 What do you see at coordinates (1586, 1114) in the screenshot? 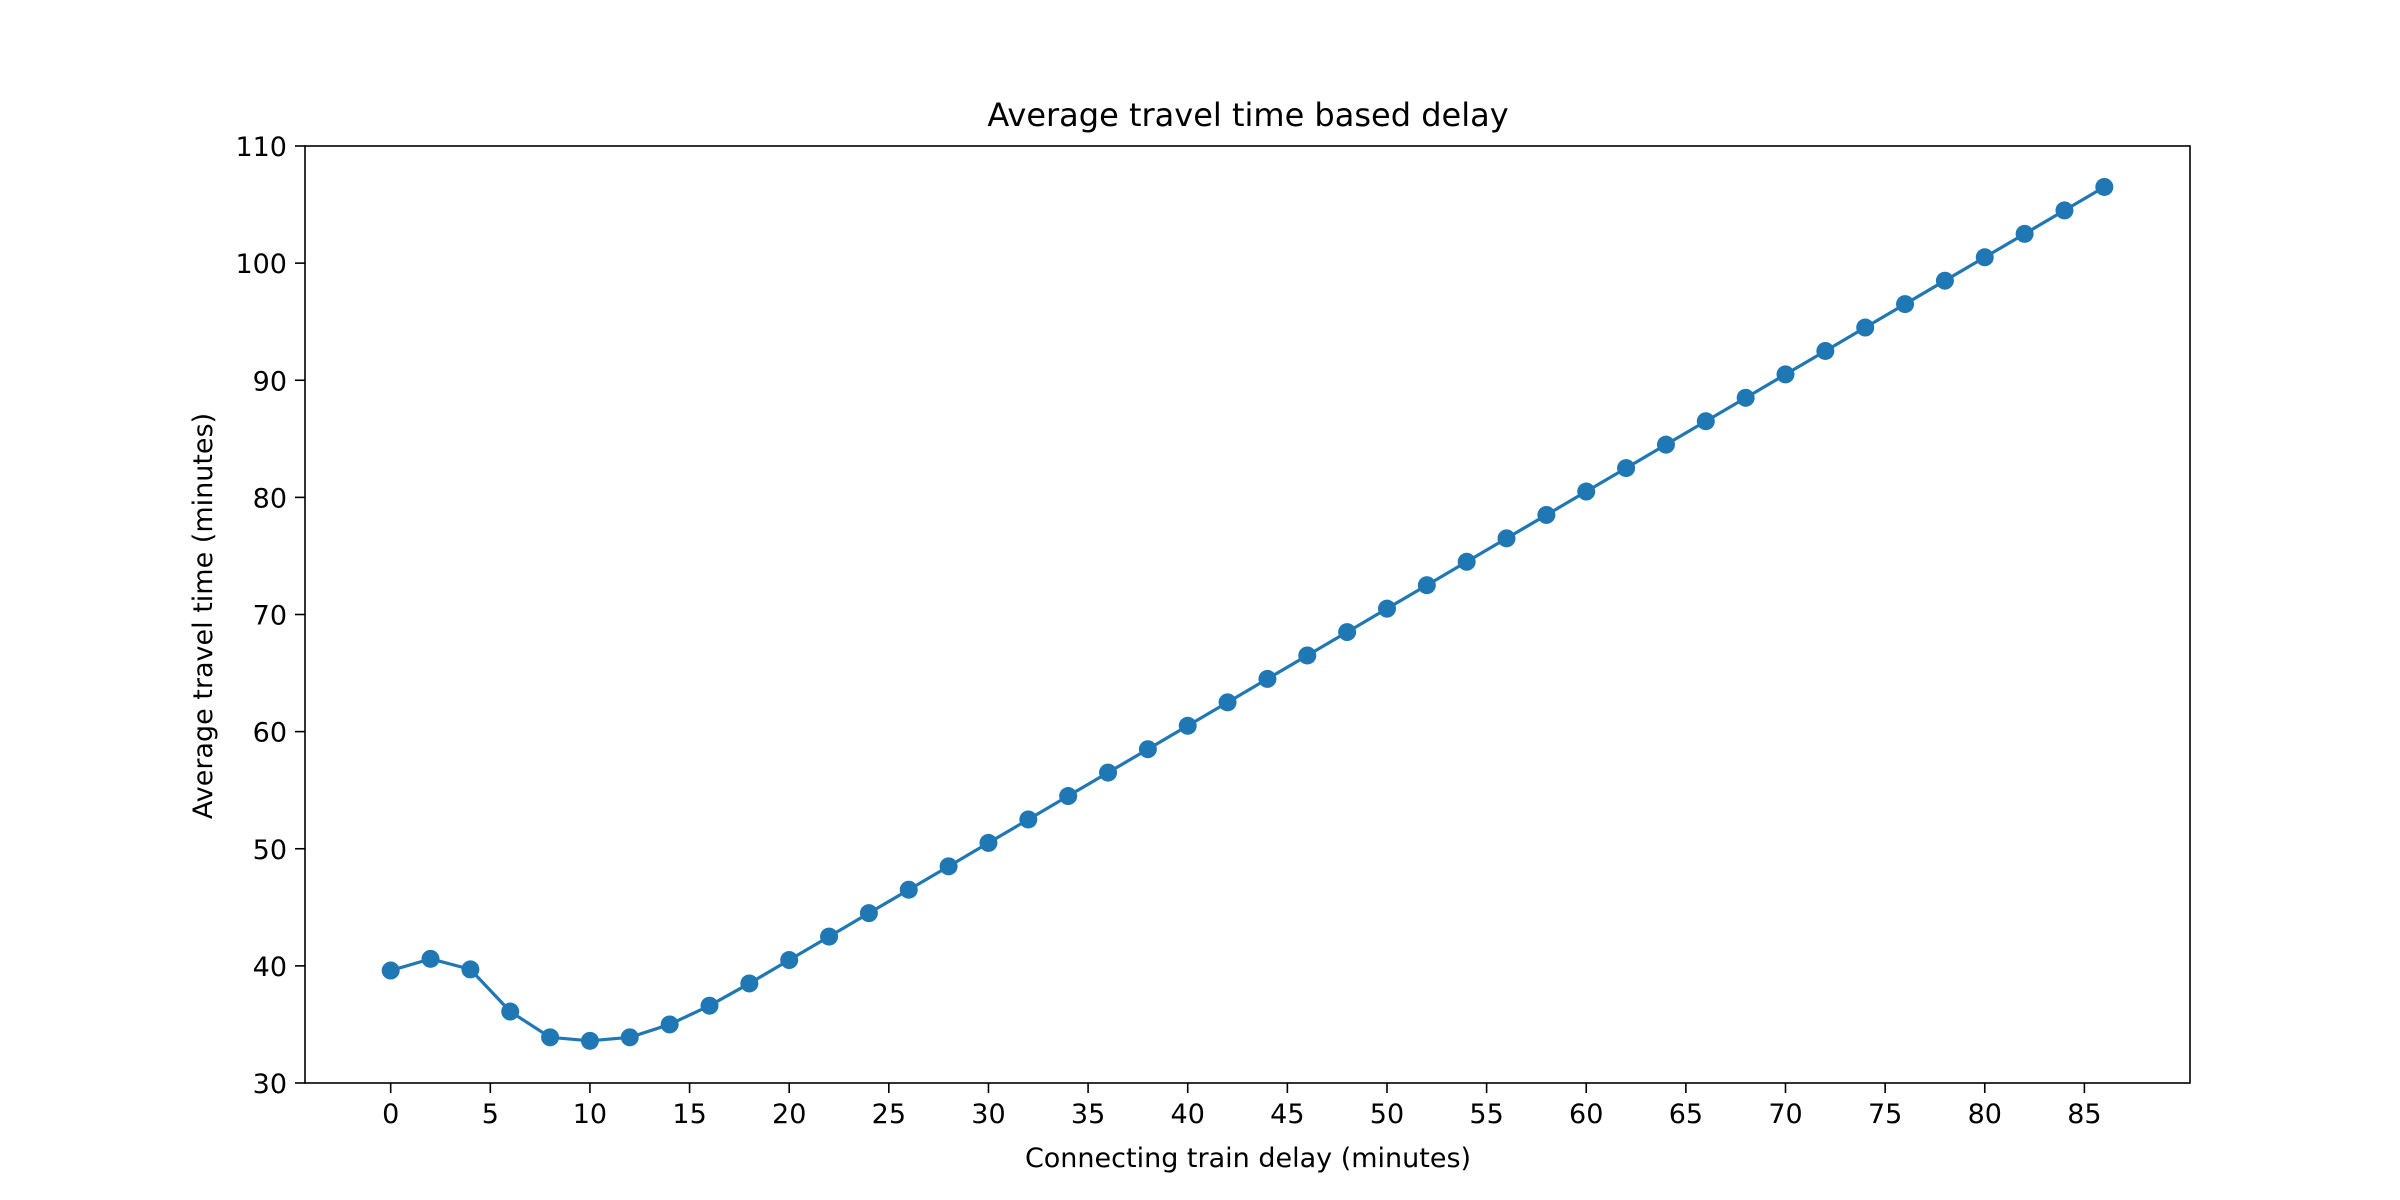
I see `x-tick-label: 60` at bounding box center [1586, 1114].